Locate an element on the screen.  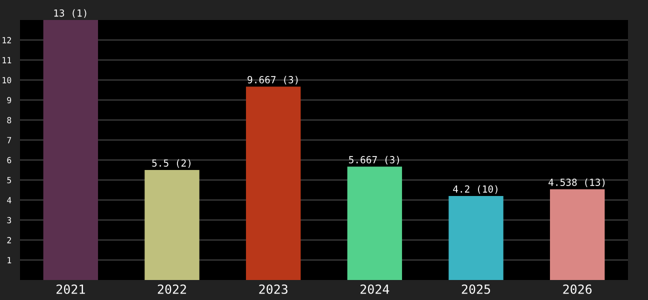
data-label: 4.2 (10) is located at coordinates (475, 189).